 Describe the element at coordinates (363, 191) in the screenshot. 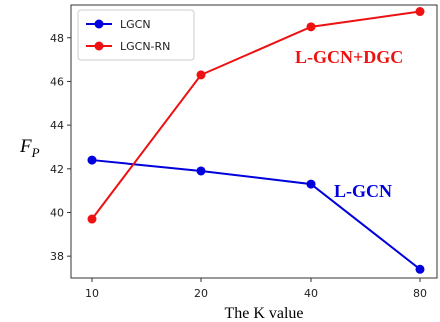

I see `annotation-lgcn: L-GCN` at that location.